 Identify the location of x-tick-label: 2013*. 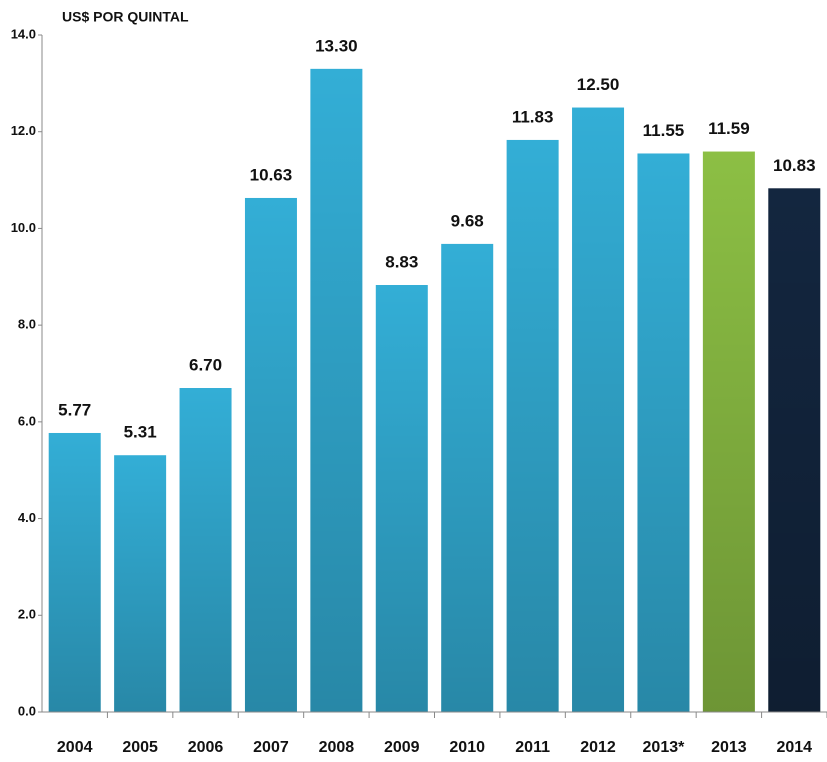
(664, 747).